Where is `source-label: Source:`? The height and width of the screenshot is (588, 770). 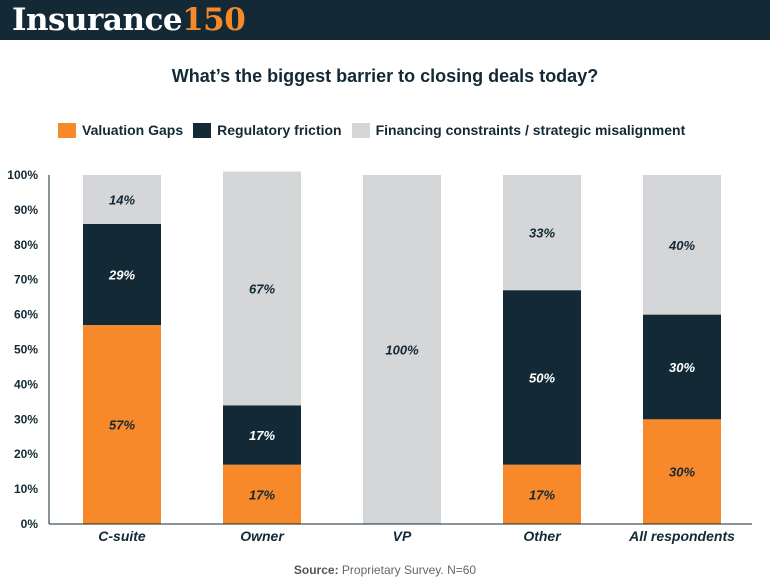
source-label: Source: is located at coordinates (316, 570).